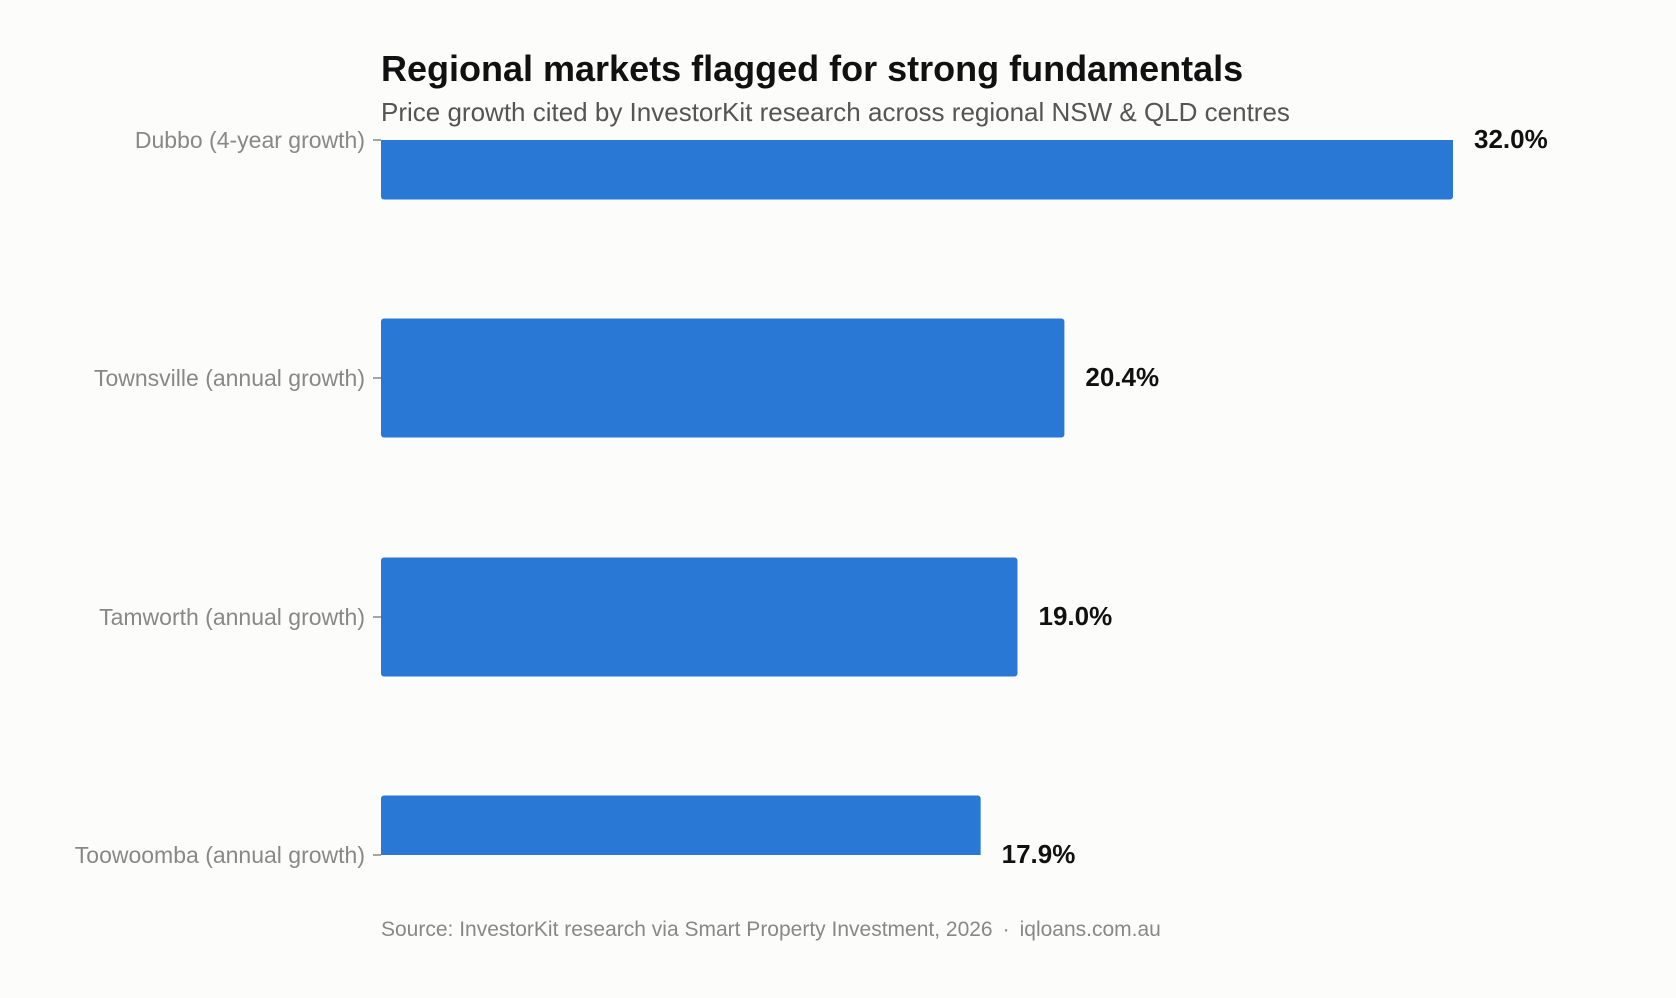 The height and width of the screenshot is (998, 1676). What do you see at coordinates (1076, 616) in the screenshot?
I see `value-label-2: 19.0%` at bounding box center [1076, 616].